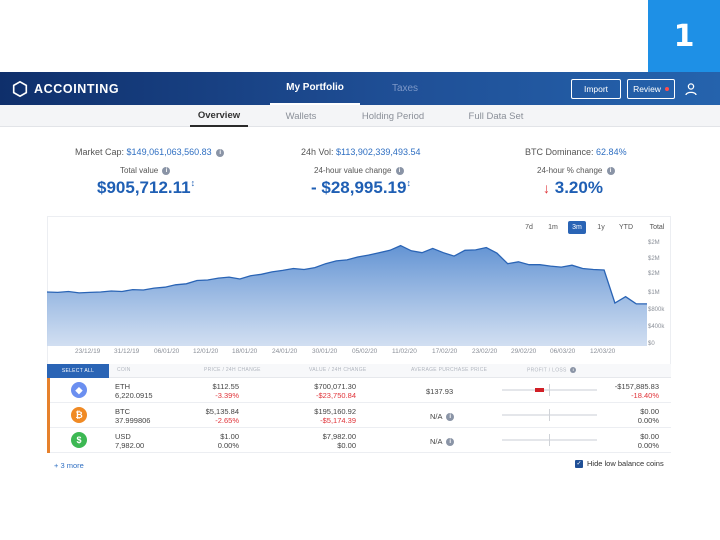 Image resolution: width=720 pixels, height=540 pixels. Describe the element at coordinates (227, 395) in the screenshot. I see `price-change: -3.39%` at that location.